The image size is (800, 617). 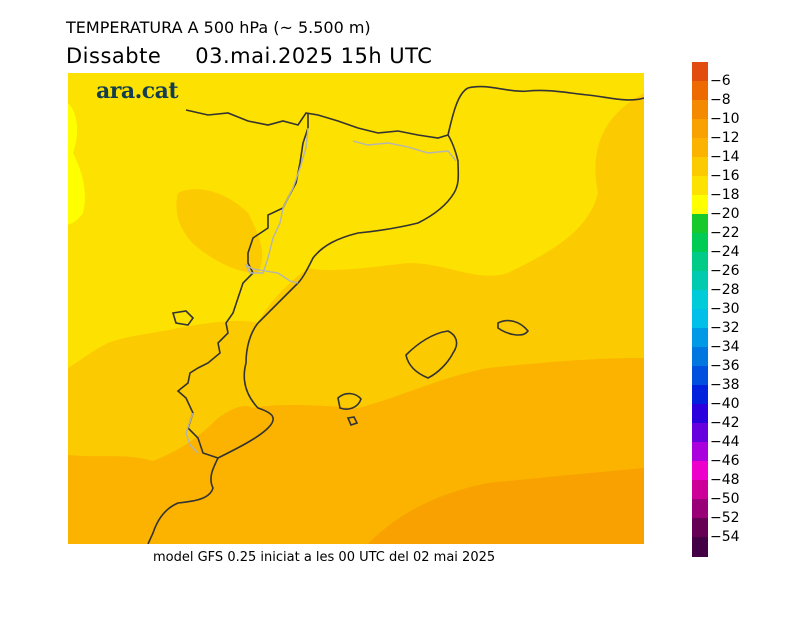 What do you see at coordinates (114, 56) in the screenshot?
I see `forecast-day: Dissabte` at bounding box center [114, 56].